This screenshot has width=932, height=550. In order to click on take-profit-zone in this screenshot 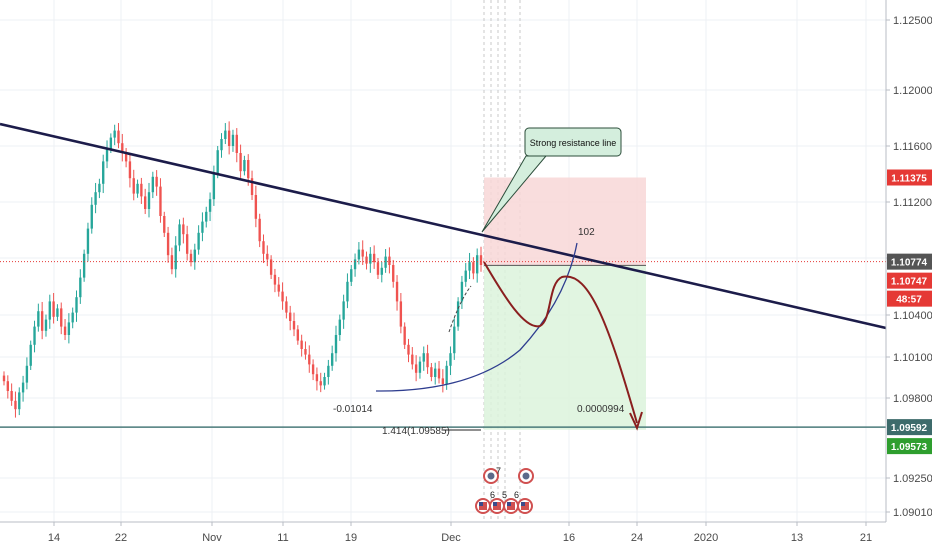, I will do `click(565, 347)`.